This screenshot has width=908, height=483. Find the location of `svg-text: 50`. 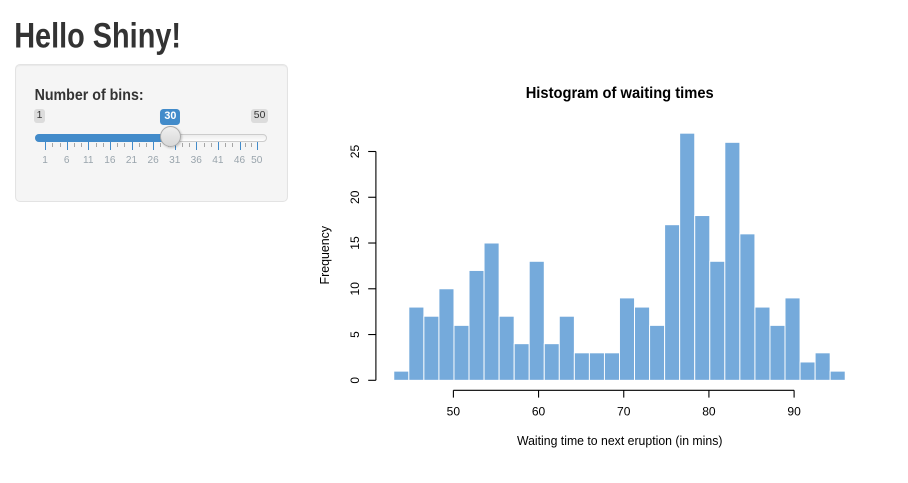

svg-text: 50 is located at coordinates (454, 411).